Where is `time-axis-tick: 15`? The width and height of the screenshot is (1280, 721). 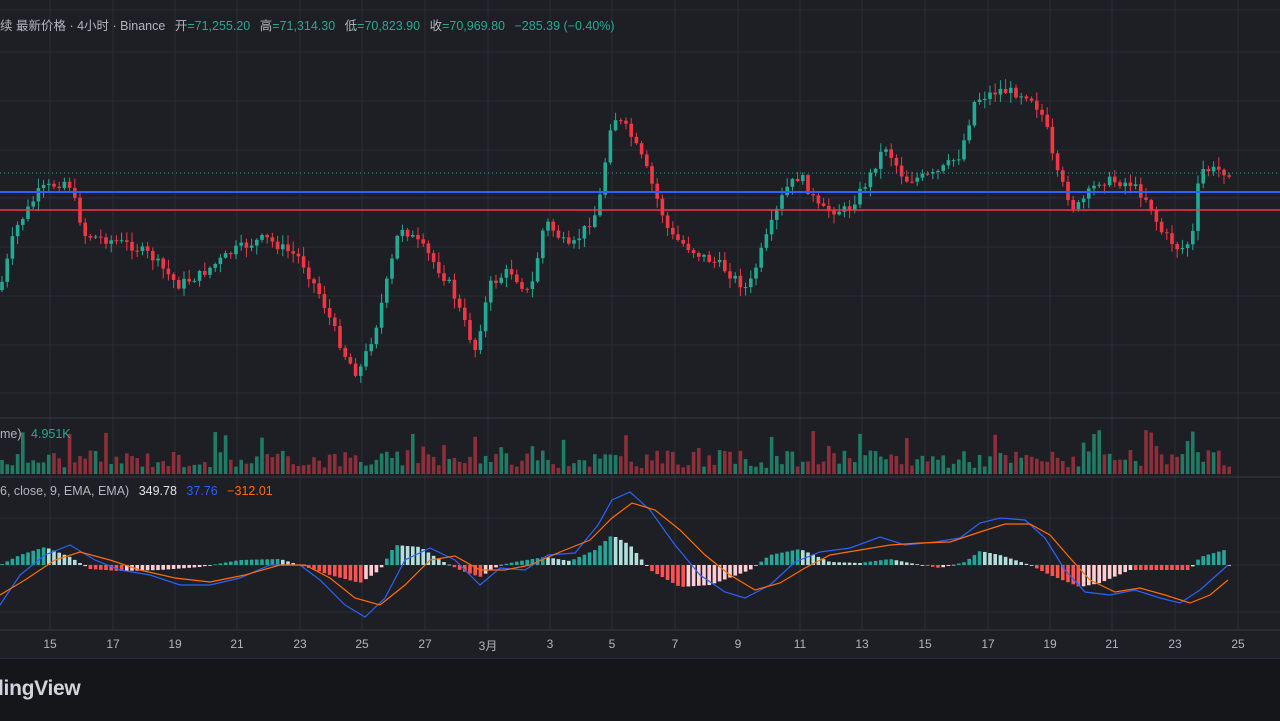
time-axis-tick: 15 is located at coordinates (50, 644).